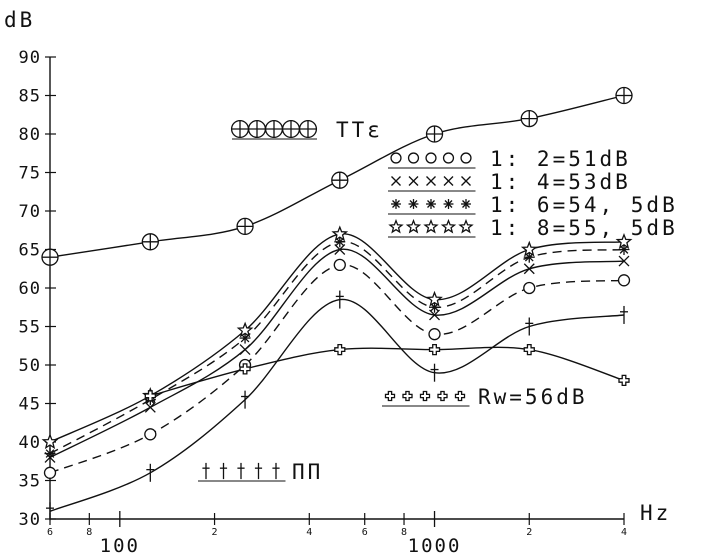  Describe the element at coordinates (529, 532) in the screenshot. I see `x-minor-tick-label: 2` at that location.